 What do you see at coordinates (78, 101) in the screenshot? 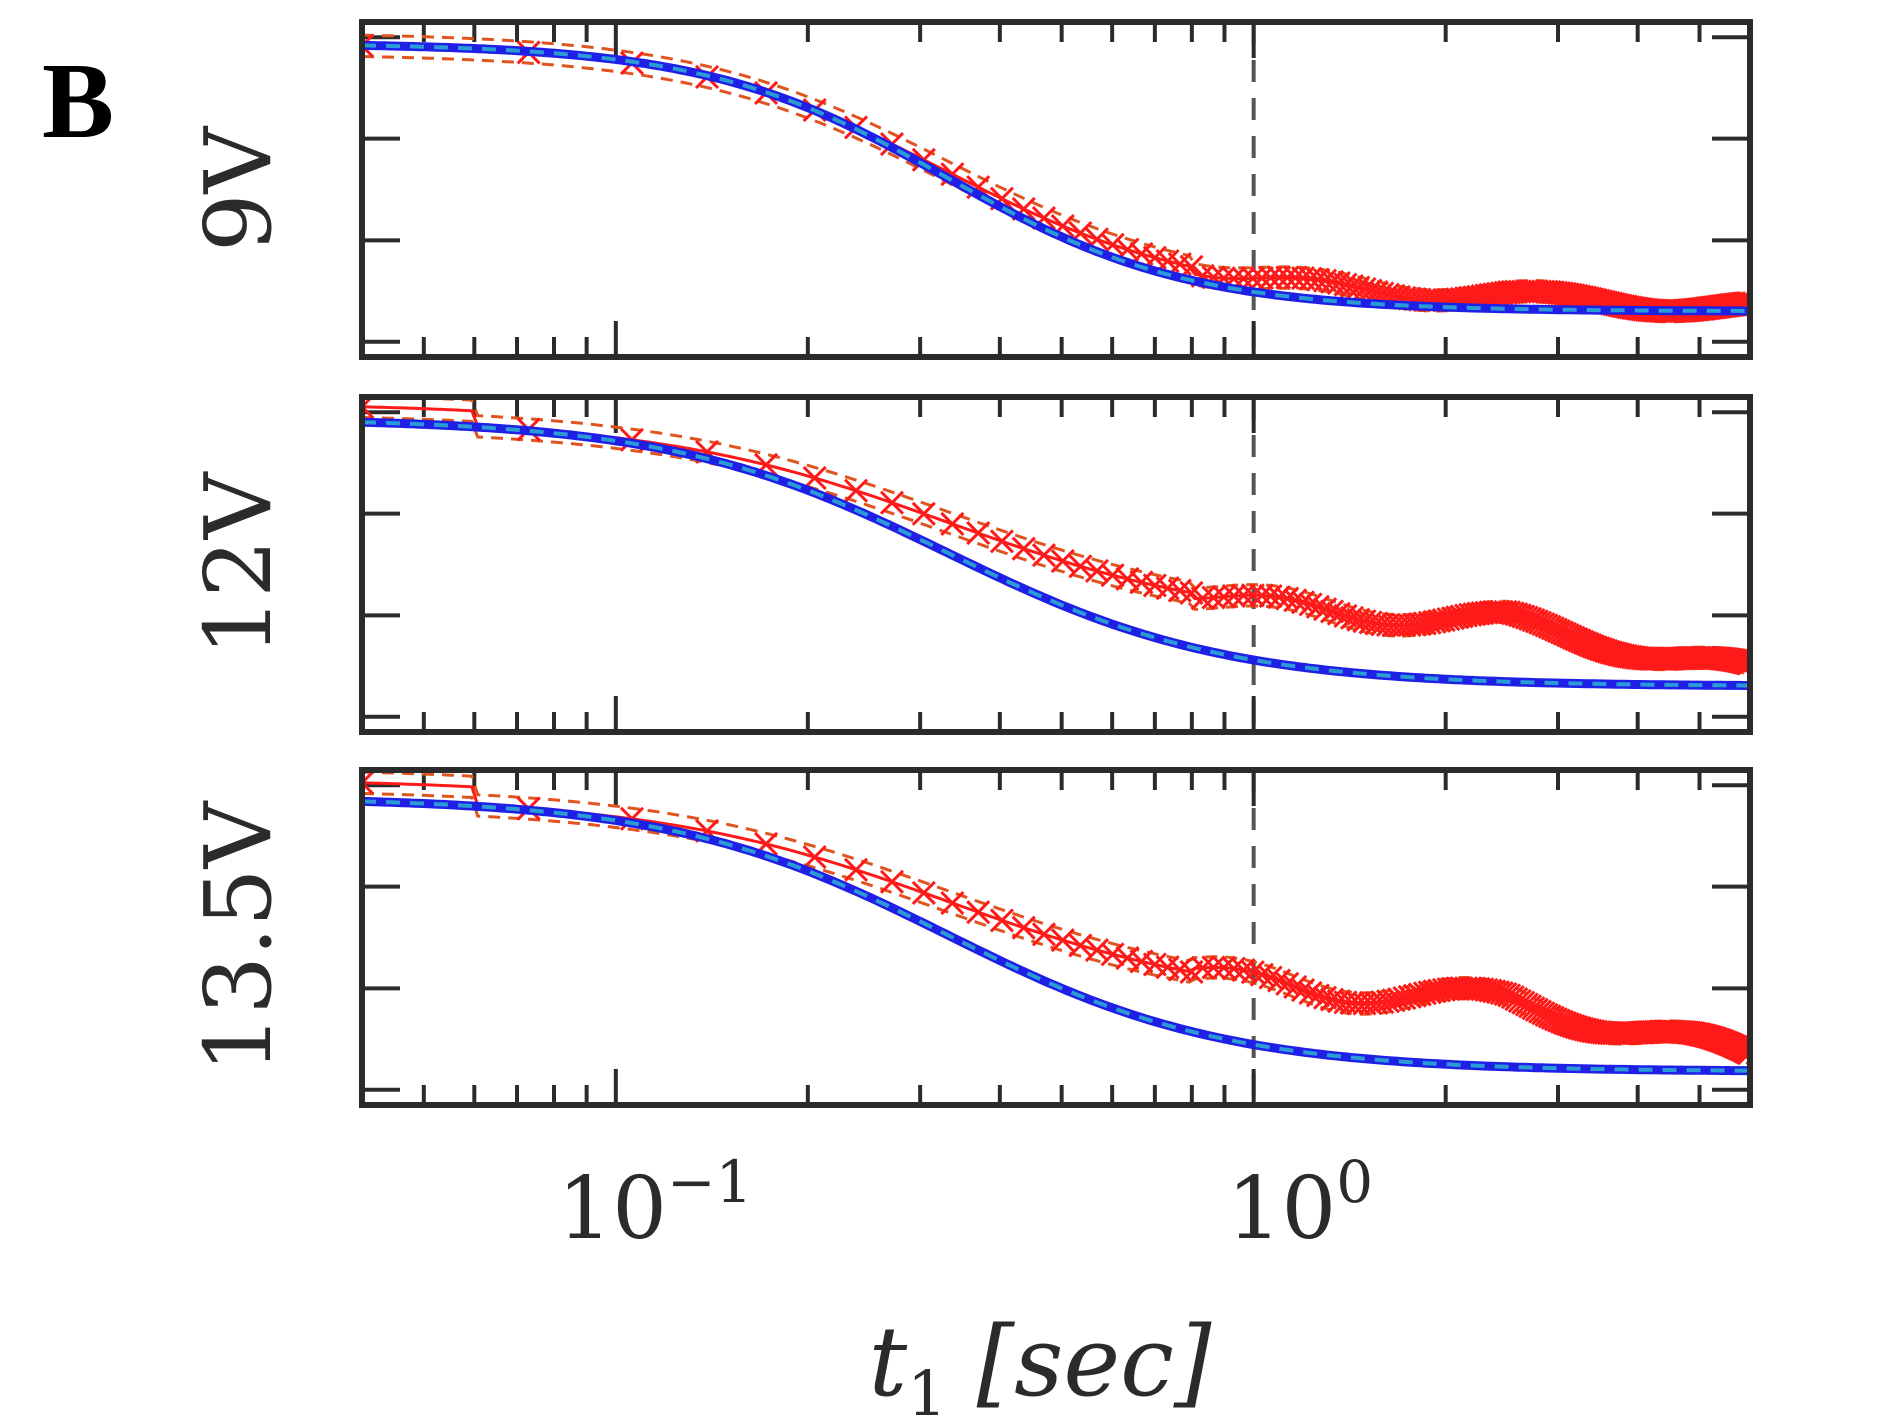
I see `panel-letter: B` at bounding box center [78, 101].